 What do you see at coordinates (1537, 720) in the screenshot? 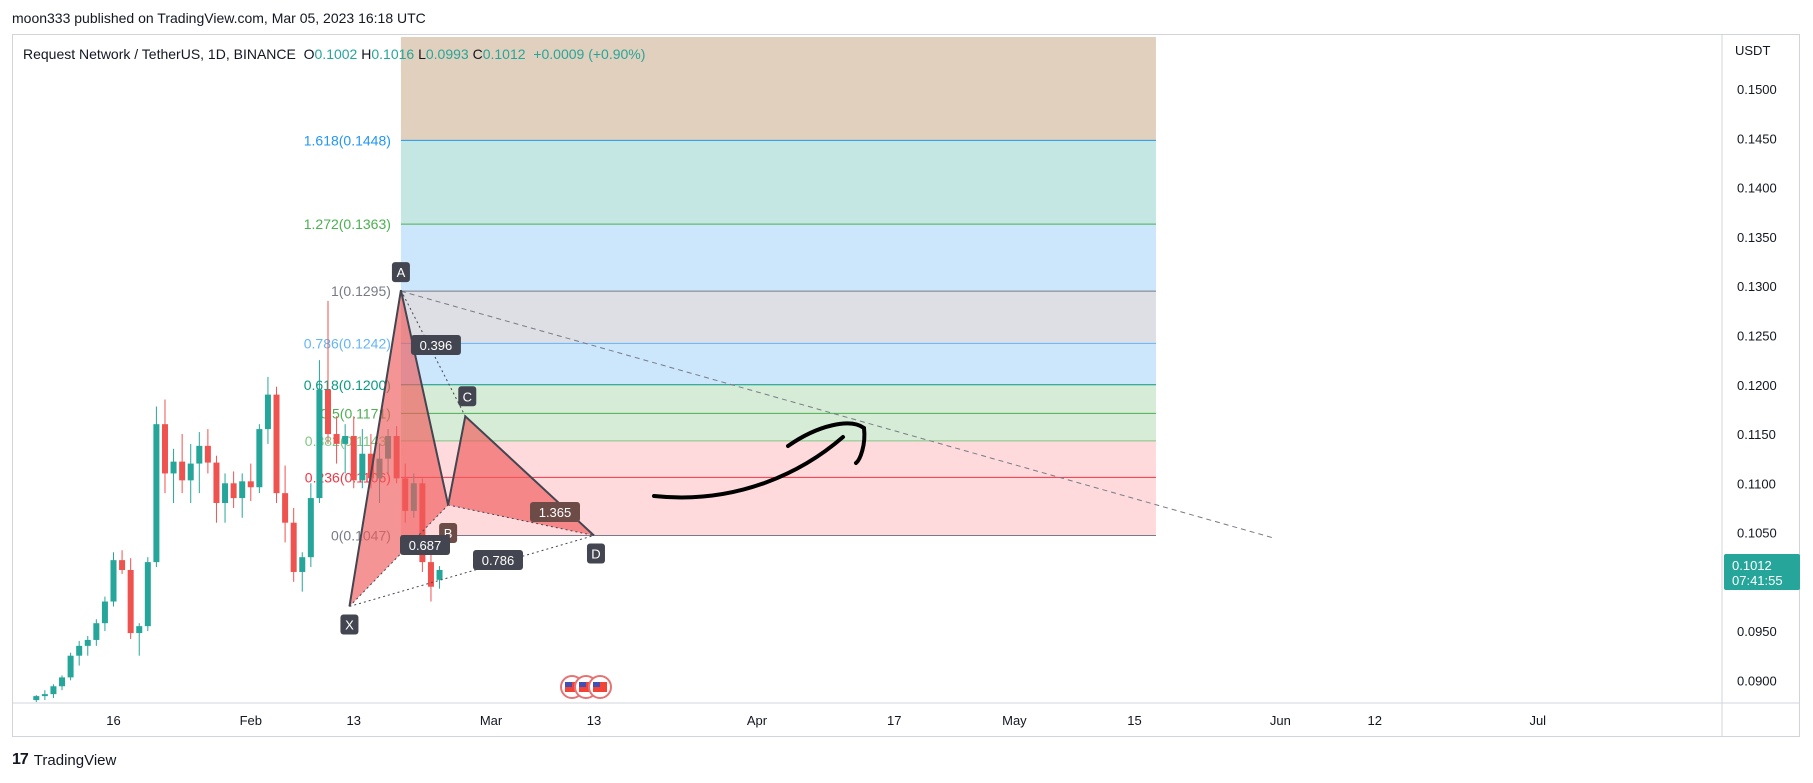
I see `time-tick: Jul` at bounding box center [1537, 720].